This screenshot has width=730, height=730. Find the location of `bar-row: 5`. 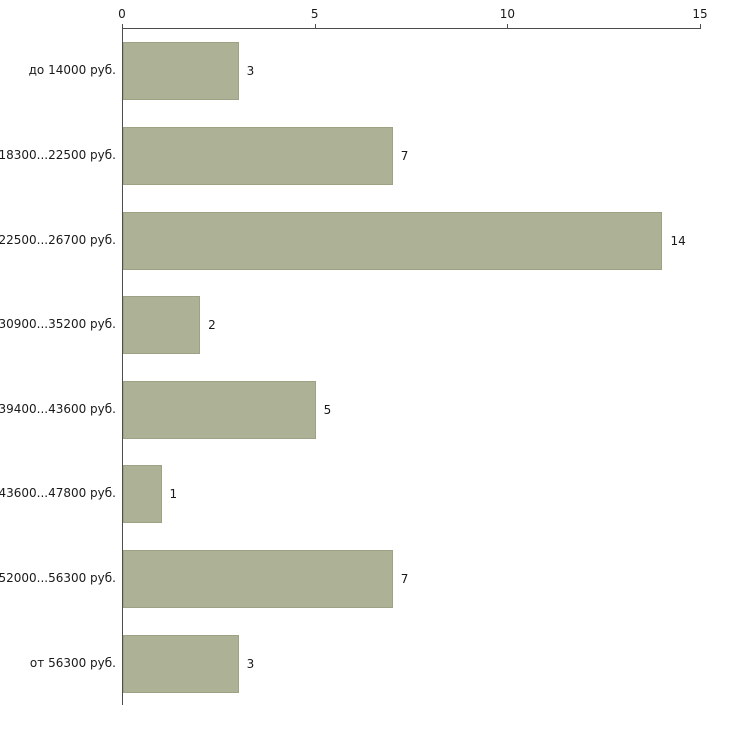

bar-row: 5 is located at coordinates (412, 410).